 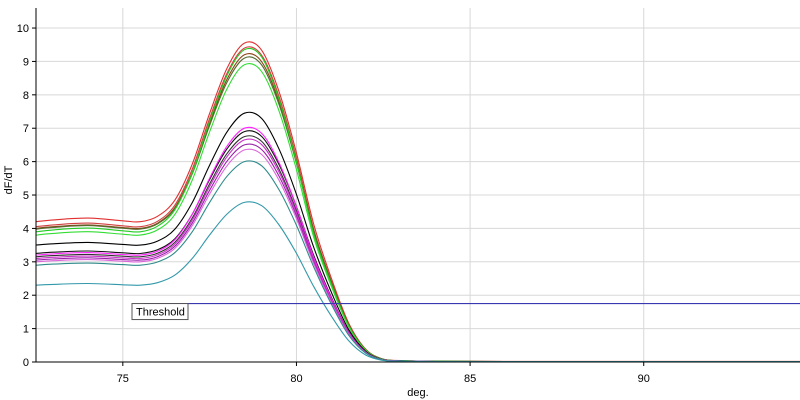 What do you see at coordinates (26, 263) in the screenshot?
I see `y-tick-label: 3` at bounding box center [26, 263].